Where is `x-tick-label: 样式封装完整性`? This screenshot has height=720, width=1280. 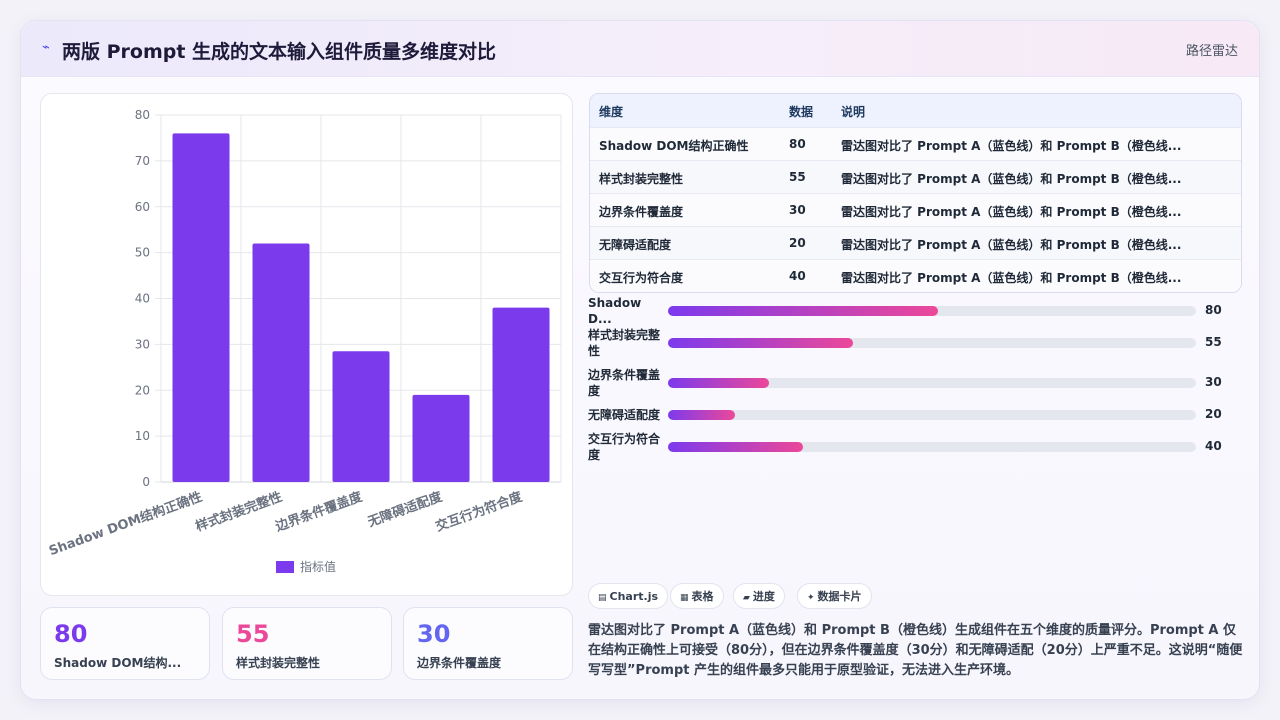 x-tick-label: 样式封装完整性 is located at coordinates (238, 512).